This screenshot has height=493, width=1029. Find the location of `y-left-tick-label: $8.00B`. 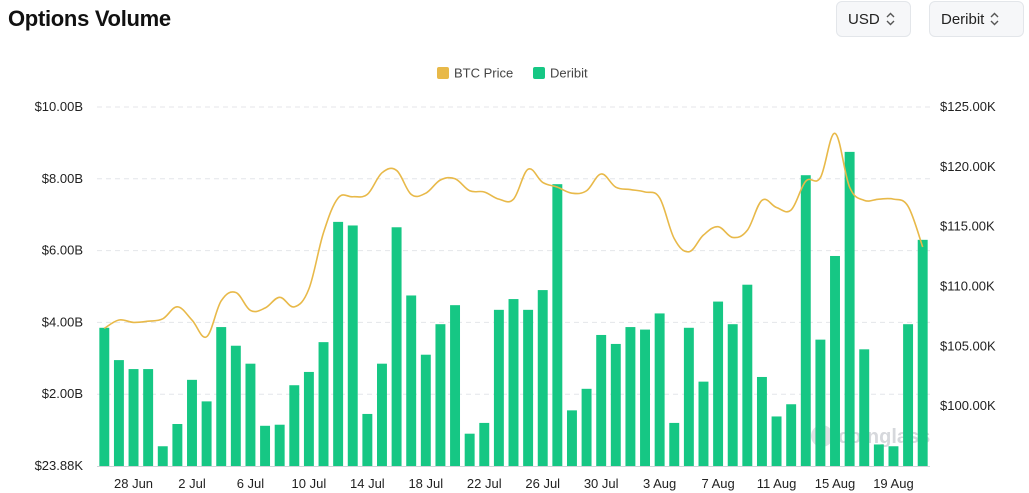

y-left-tick-label: $8.00B is located at coordinates (62, 178).